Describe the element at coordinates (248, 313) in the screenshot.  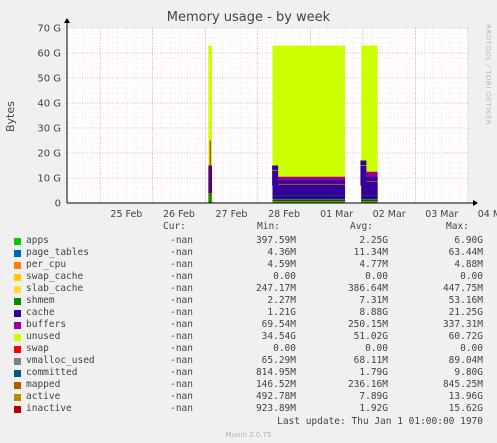
I see `legend-row-cache: cache -nan 1.21G 8.88G 21.25G` at that location.